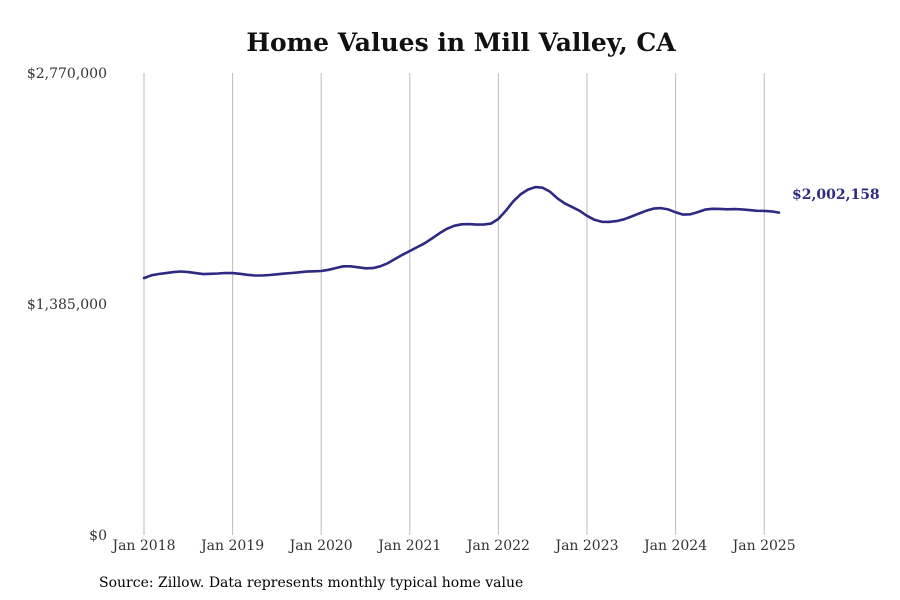 This screenshot has height=600, width=900. Describe the element at coordinates (585, 546) in the screenshot. I see `x-tick-label: Jan 2023` at that location.